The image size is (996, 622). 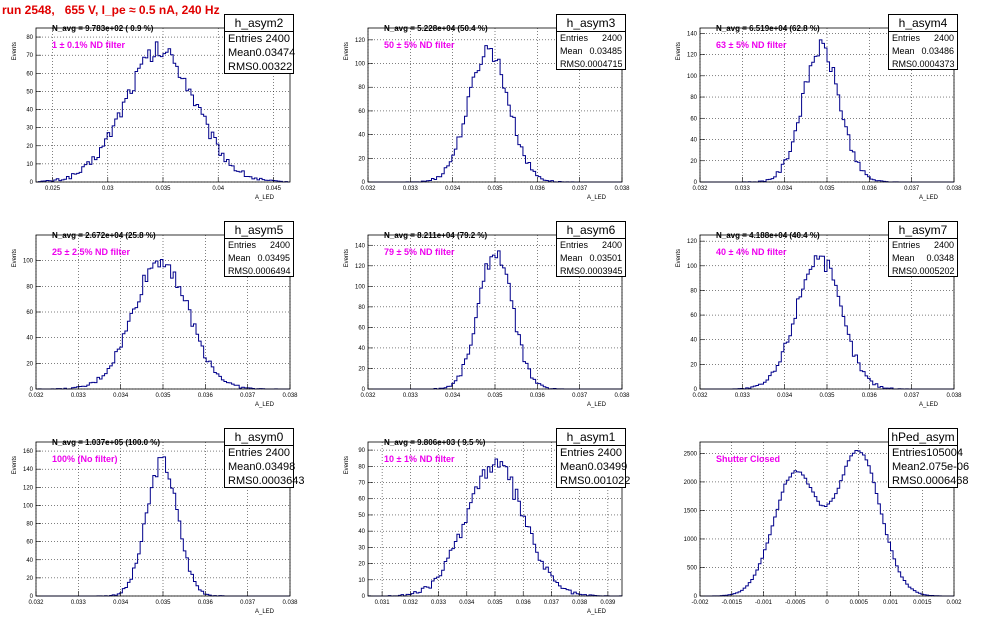 What do you see at coordinates (591, 230) in the screenshot?
I see `stats-box-title: h_asym6` at bounding box center [591, 230].